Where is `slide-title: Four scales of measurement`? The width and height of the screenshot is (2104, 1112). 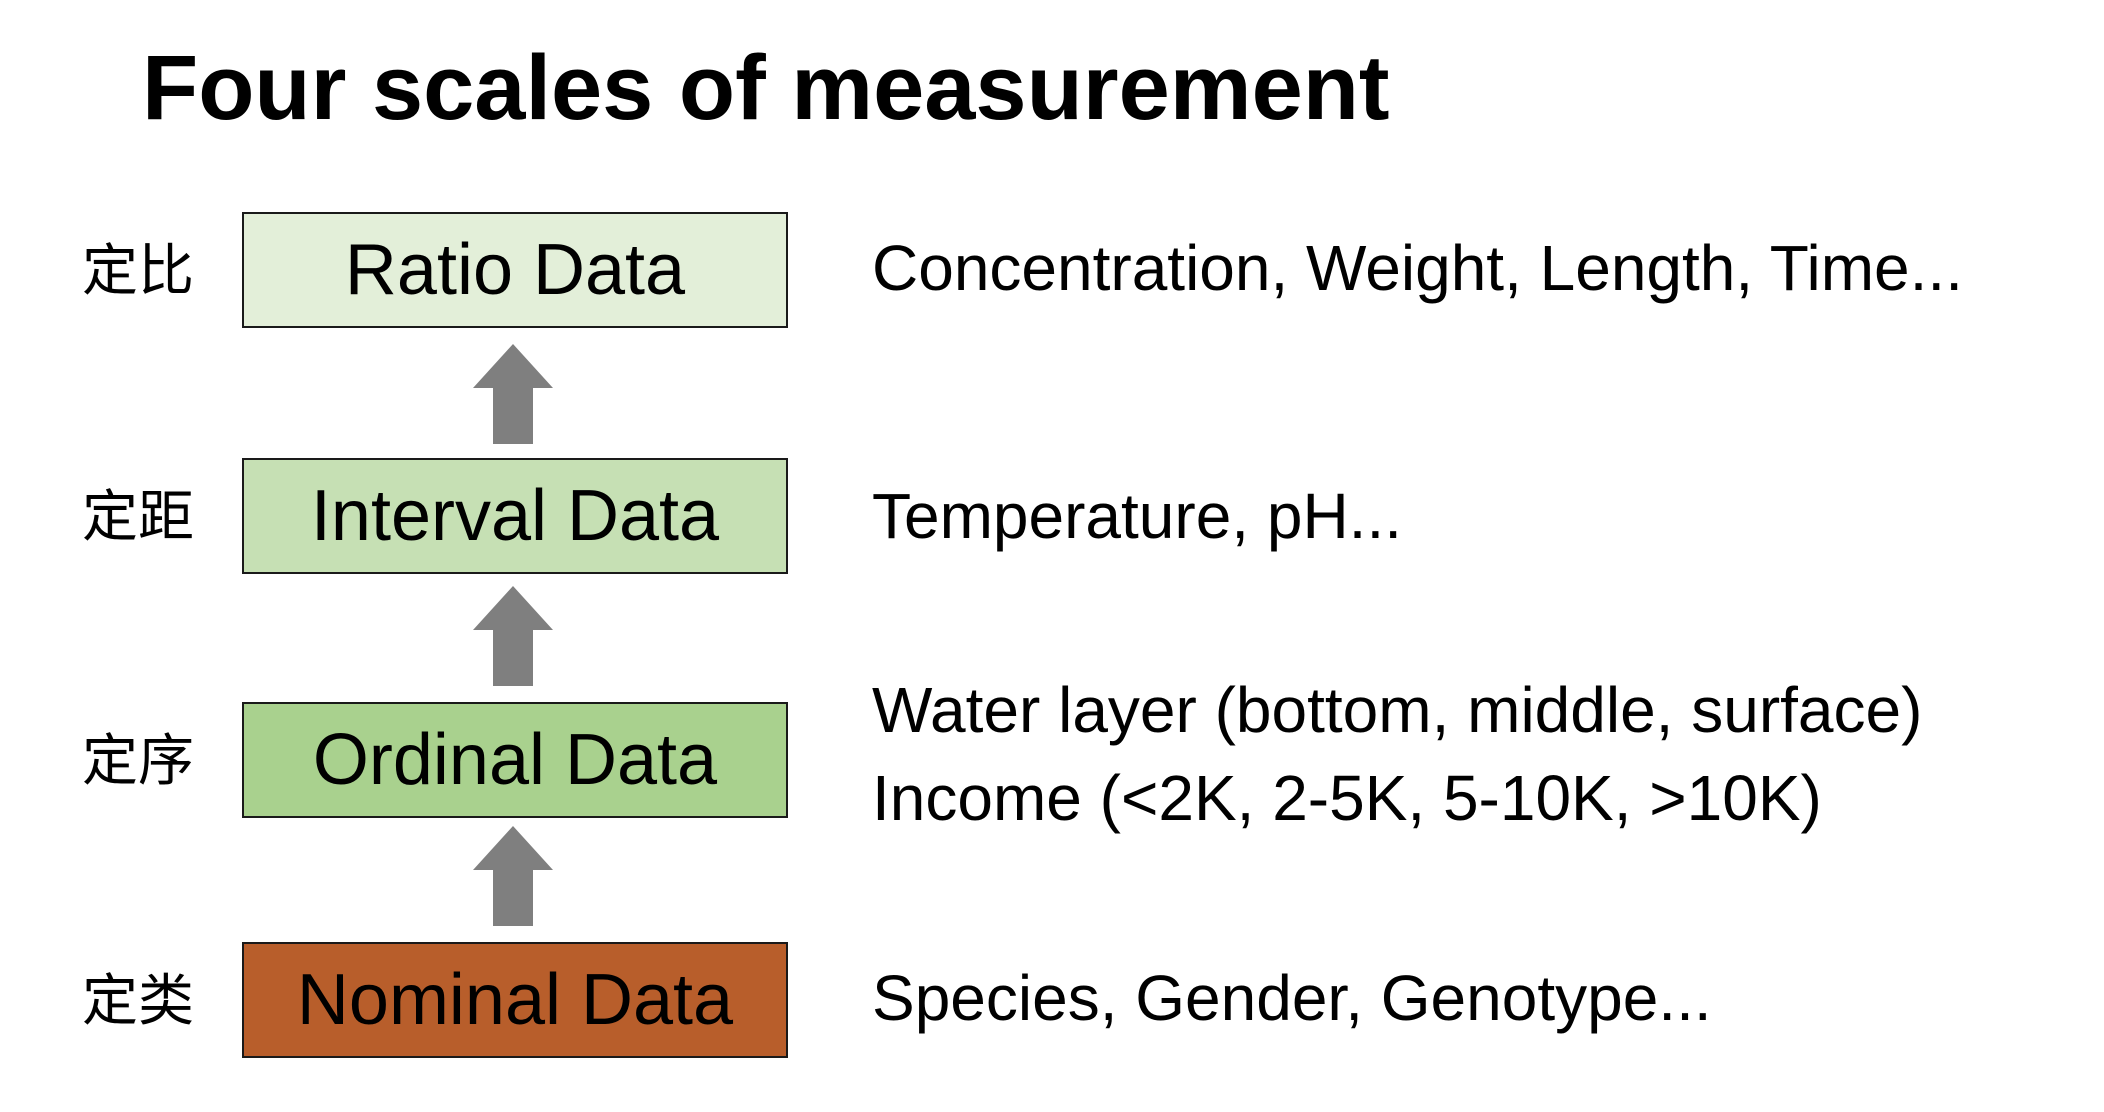
slide-title: Four scales of measurement is located at coordinates (766, 88).